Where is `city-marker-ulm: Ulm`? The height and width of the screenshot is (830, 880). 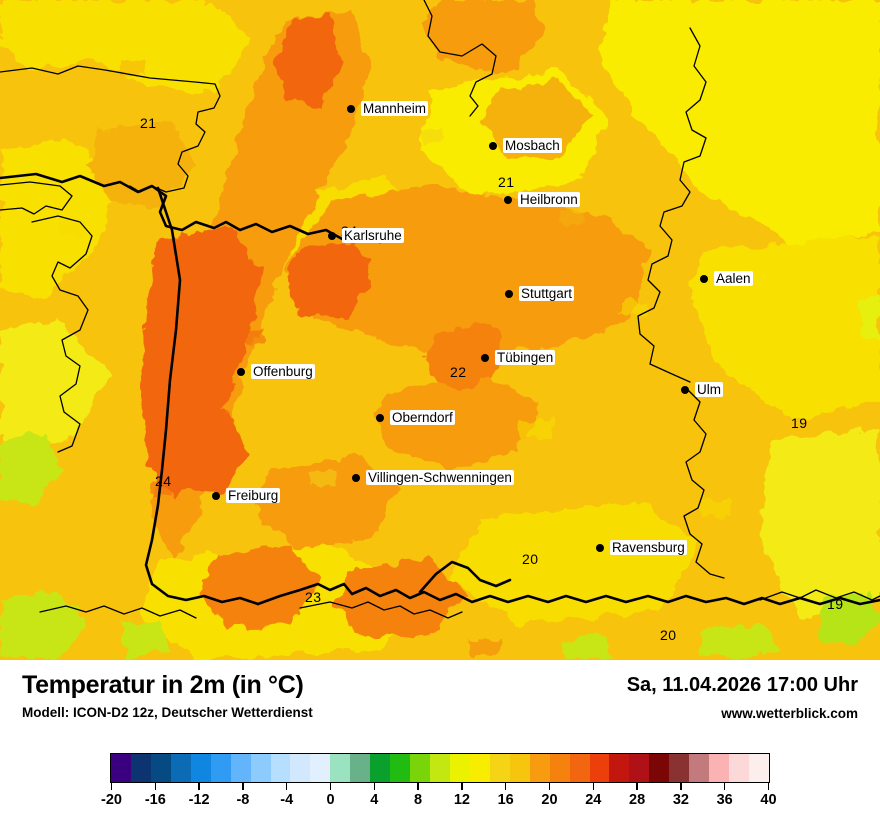
city-marker-ulm: Ulm is located at coordinates (702, 389).